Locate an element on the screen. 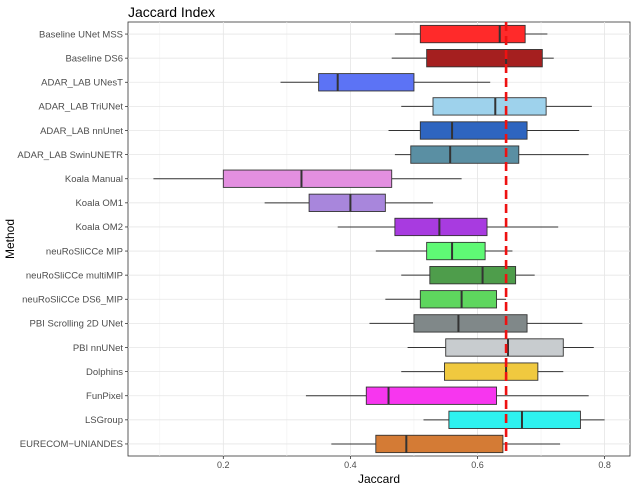 The width and height of the screenshot is (640, 489). y-tick-label: FunPixel is located at coordinates (104, 396).